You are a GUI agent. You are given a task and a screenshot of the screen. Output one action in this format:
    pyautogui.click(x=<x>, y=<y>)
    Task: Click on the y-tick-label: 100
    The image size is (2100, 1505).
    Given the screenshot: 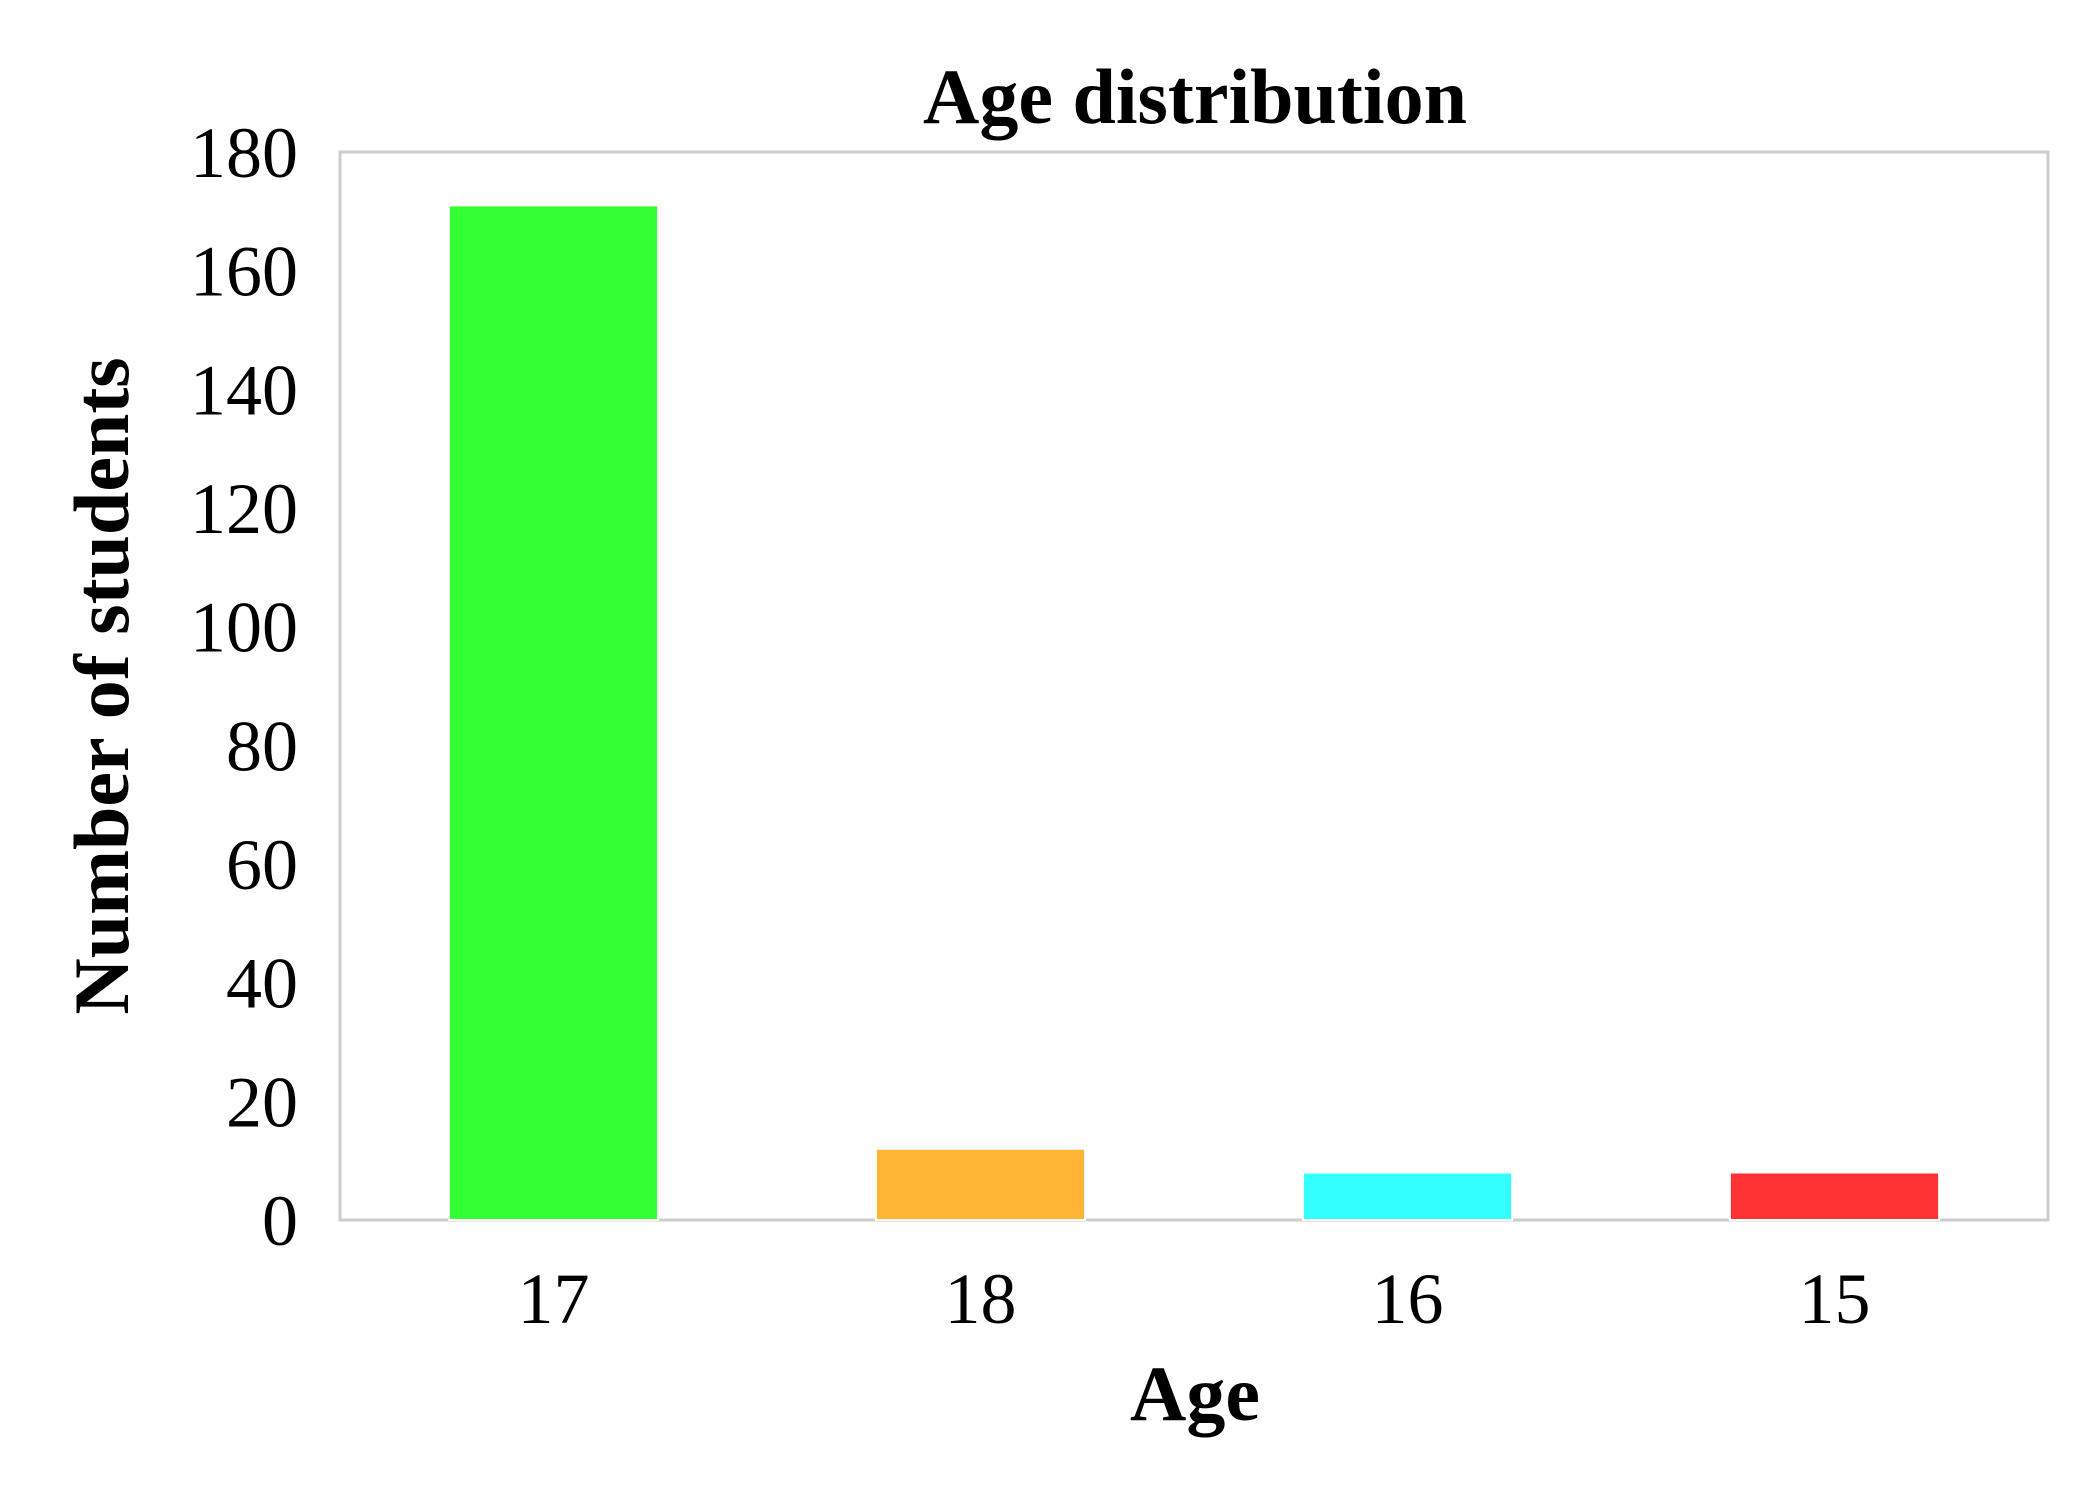 What is the action you would take?
    pyautogui.click(x=244, y=628)
    